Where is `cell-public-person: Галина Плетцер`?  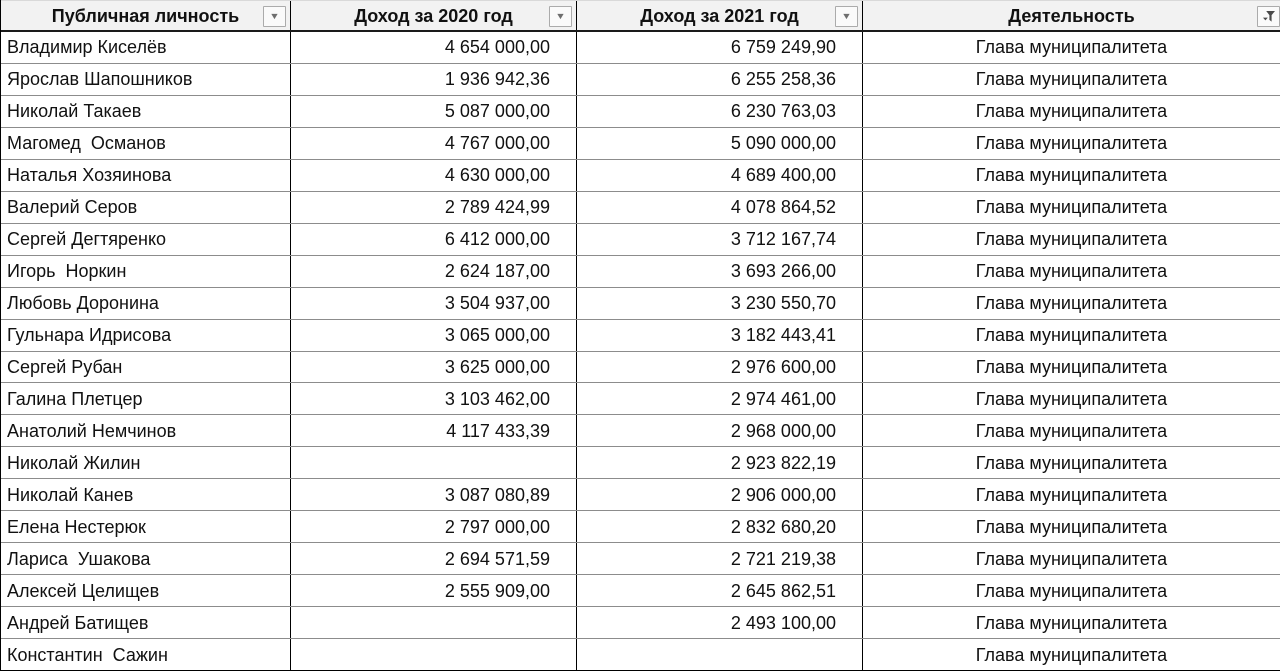 cell-public-person: Галина Плетцер is located at coordinates (146, 399).